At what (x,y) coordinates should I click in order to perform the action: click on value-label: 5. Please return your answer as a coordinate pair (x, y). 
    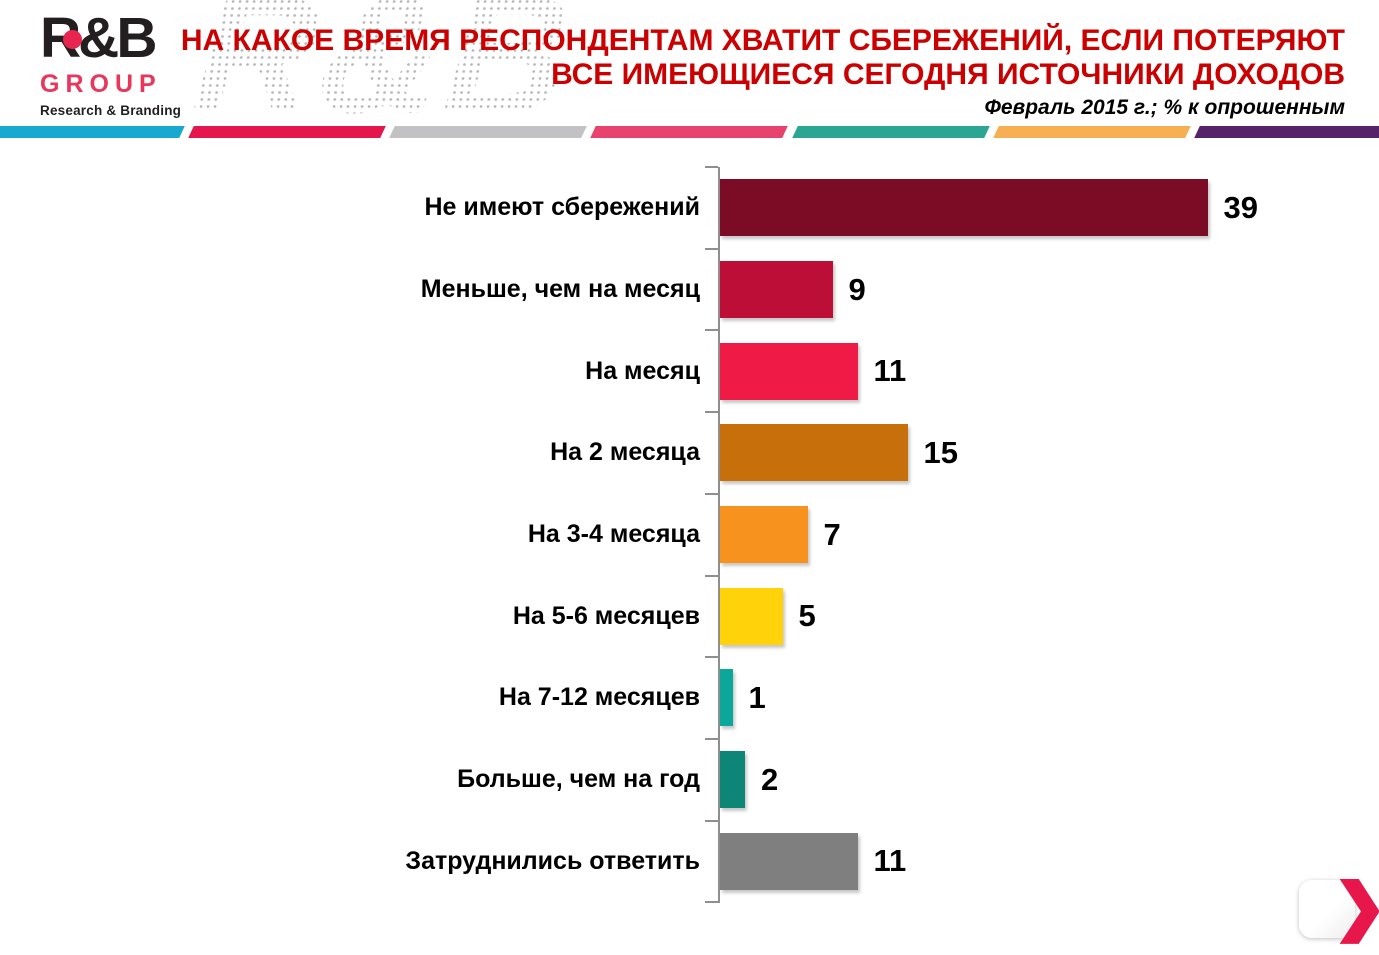
    Looking at the image, I should click on (807, 616).